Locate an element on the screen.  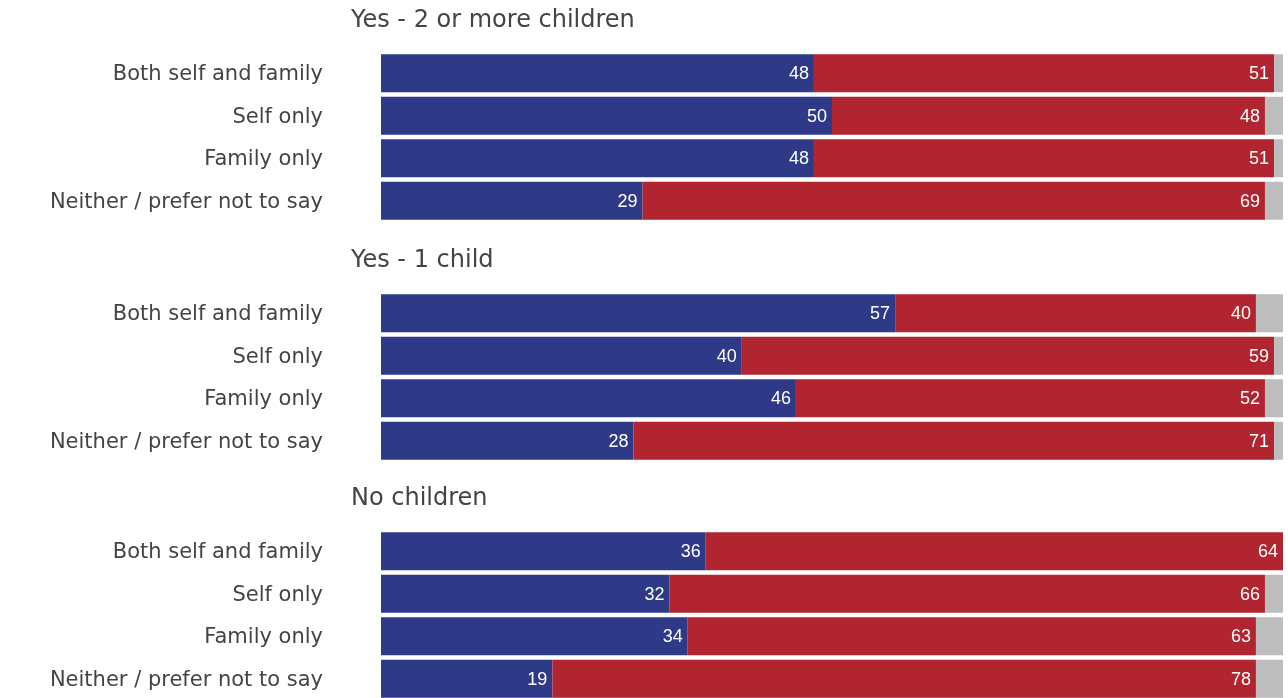
chart-title: No children is located at coordinates (419, 497).